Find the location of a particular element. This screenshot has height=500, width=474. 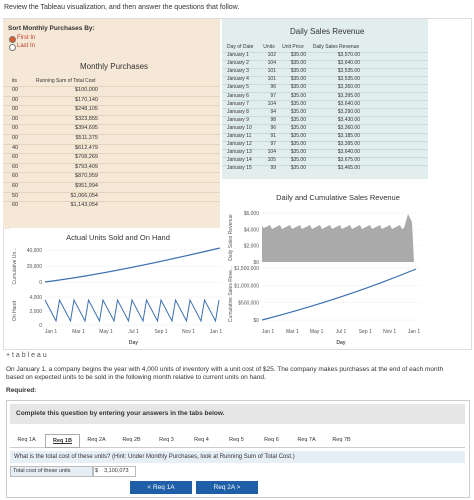

x-tick-label: Mar 1 is located at coordinates (78, 332).